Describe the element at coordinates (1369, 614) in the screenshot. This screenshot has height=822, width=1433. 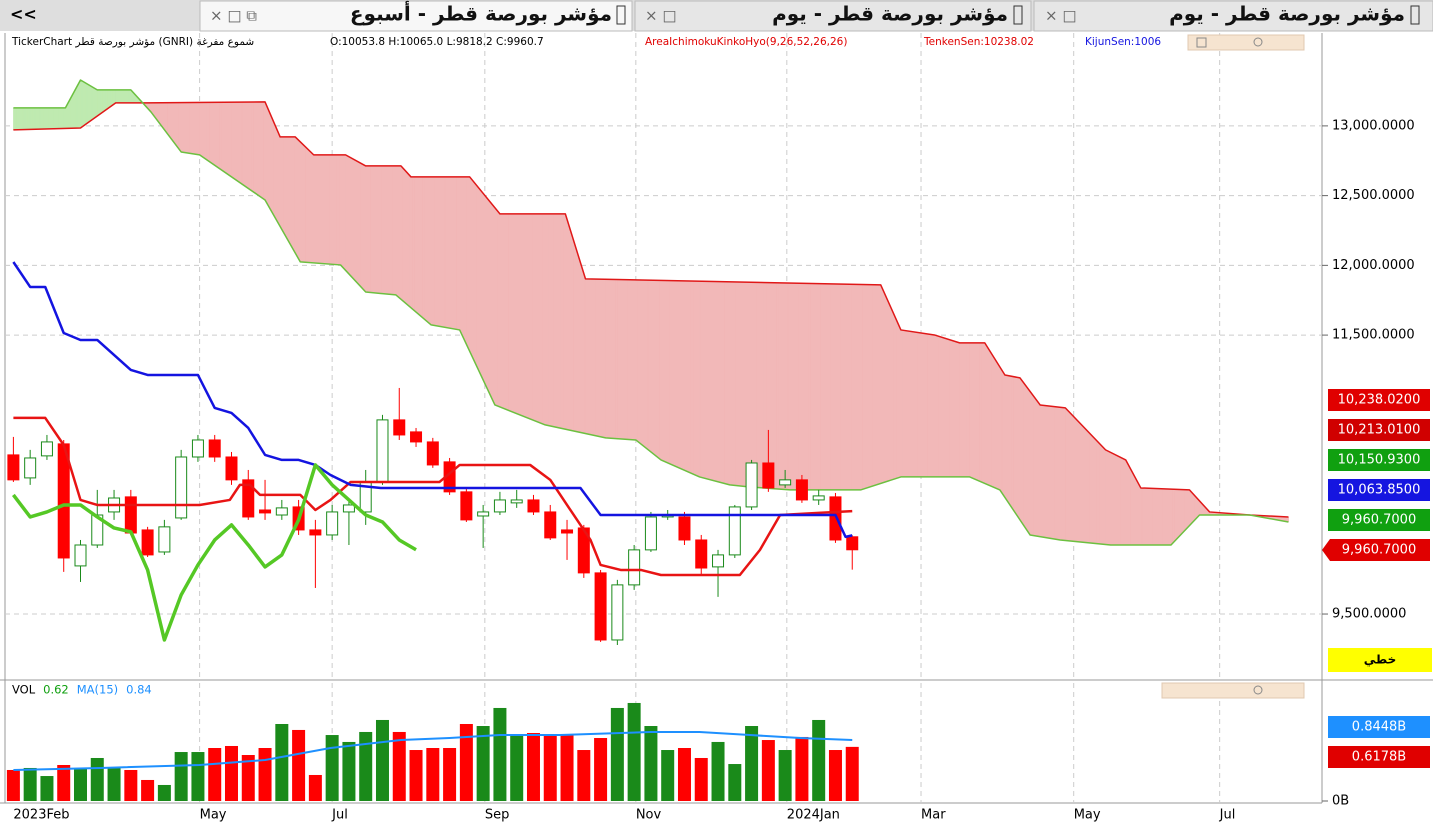
I see `y-tick-label: 9,500.0000` at that location.